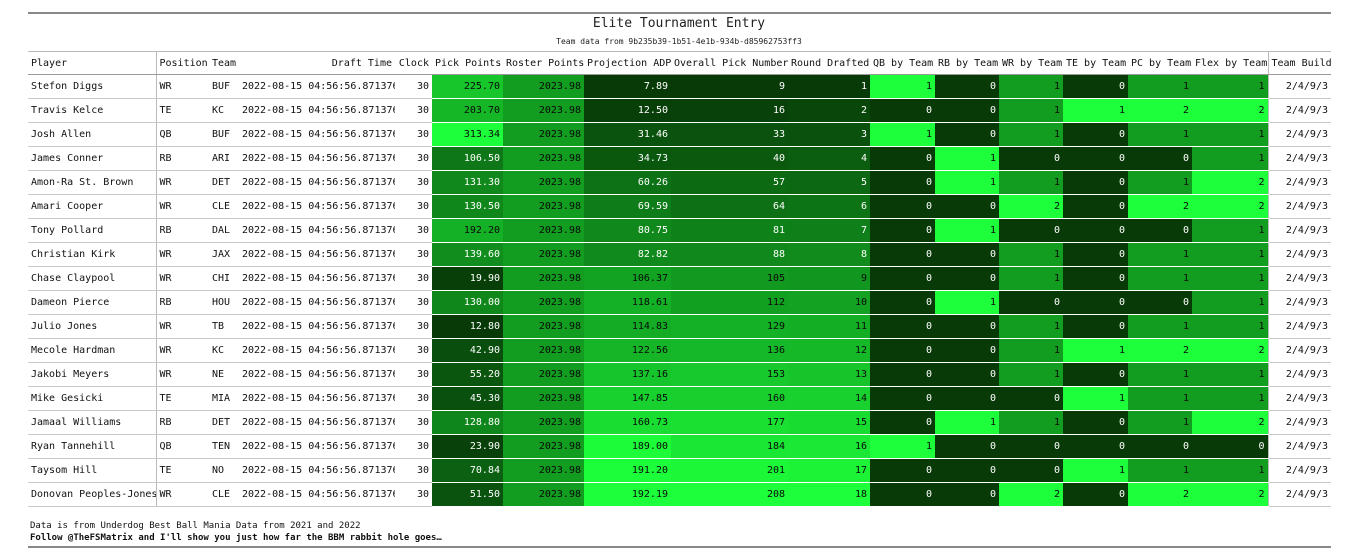 The width and height of the screenshot is (1358, 553). What do you see at coordinates (627, 110) in the screenshot?
I see `cell-projection-adp: 12.50` at bounding box center [627, 110].